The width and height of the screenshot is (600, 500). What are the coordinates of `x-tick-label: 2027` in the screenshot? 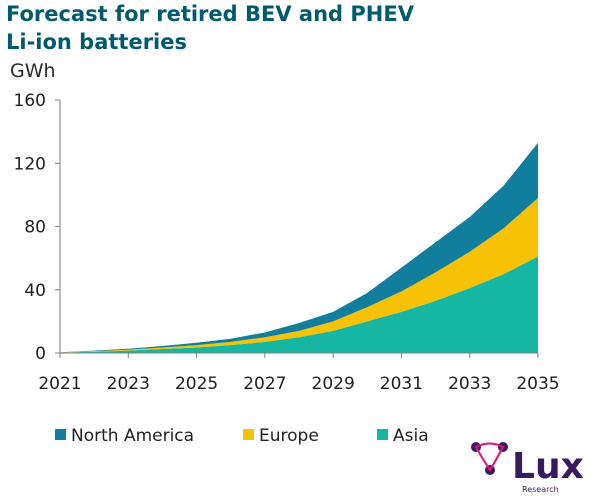 It's located at (264, 384).